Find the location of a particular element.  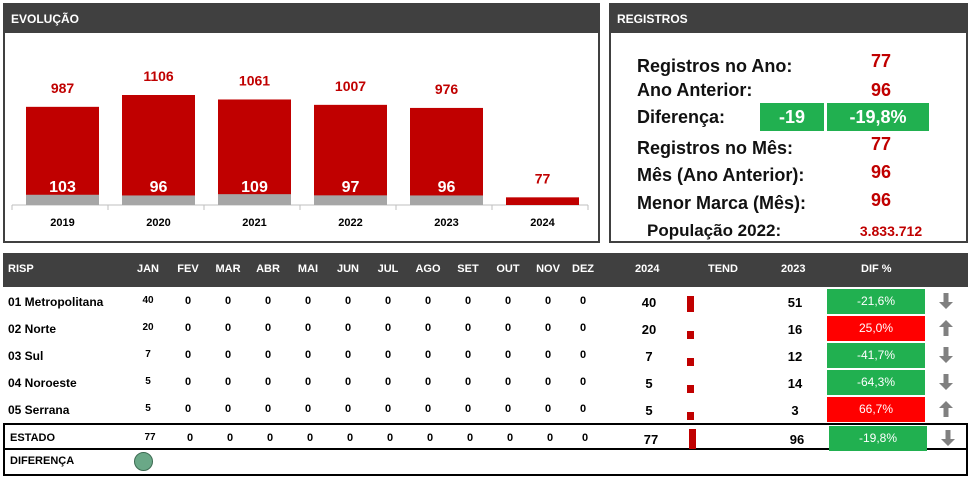

diferenca-pct-badge: -19,8% is located at coordinates (878, 117).